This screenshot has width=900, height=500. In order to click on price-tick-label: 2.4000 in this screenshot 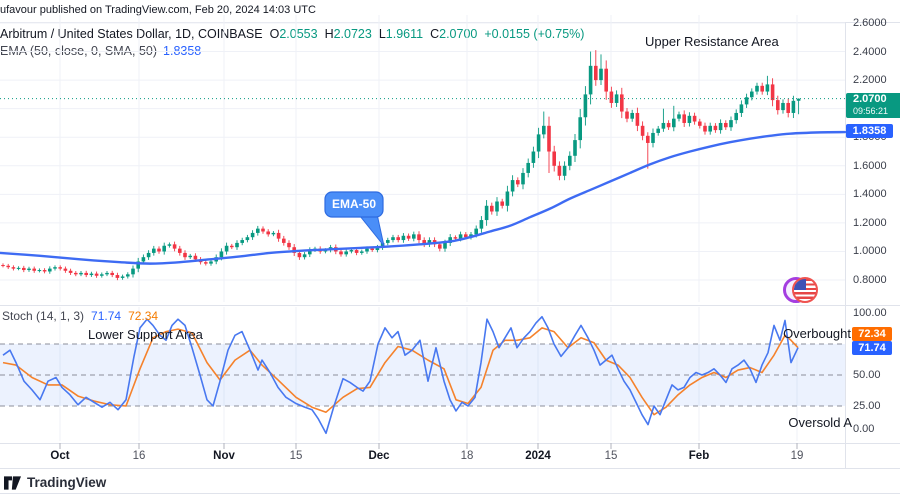, I will do `click(870, 51)`.